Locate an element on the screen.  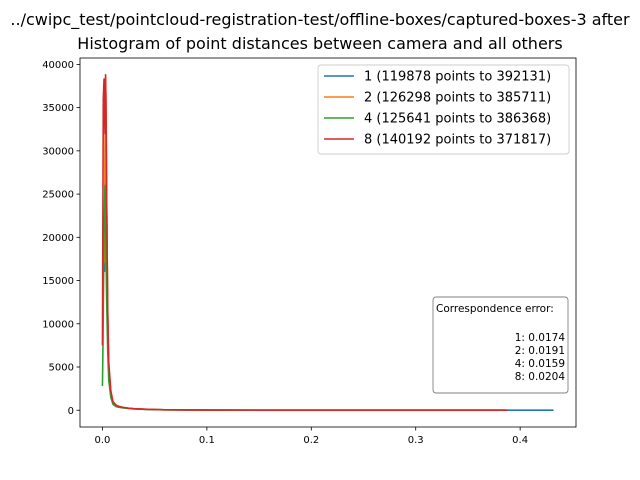
legend-label-1: 2 (126298 points to 385711) is located at coordinates (457, 98).